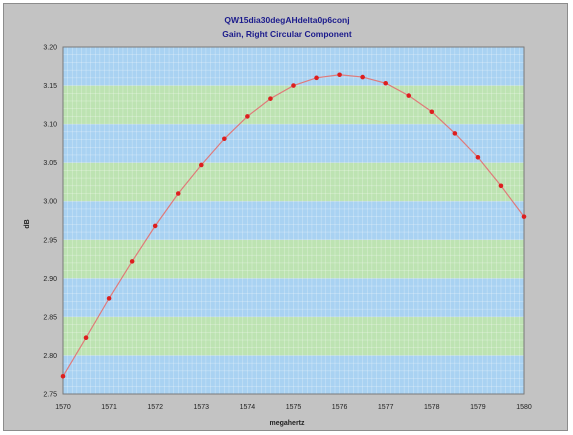 Image resolution: width=573 pixels, height=435 pixels. What do you see at coordinates (50, 202) in the screenshot?
I see `y-tick-label: 3.00` at bounding box center [50, 202].